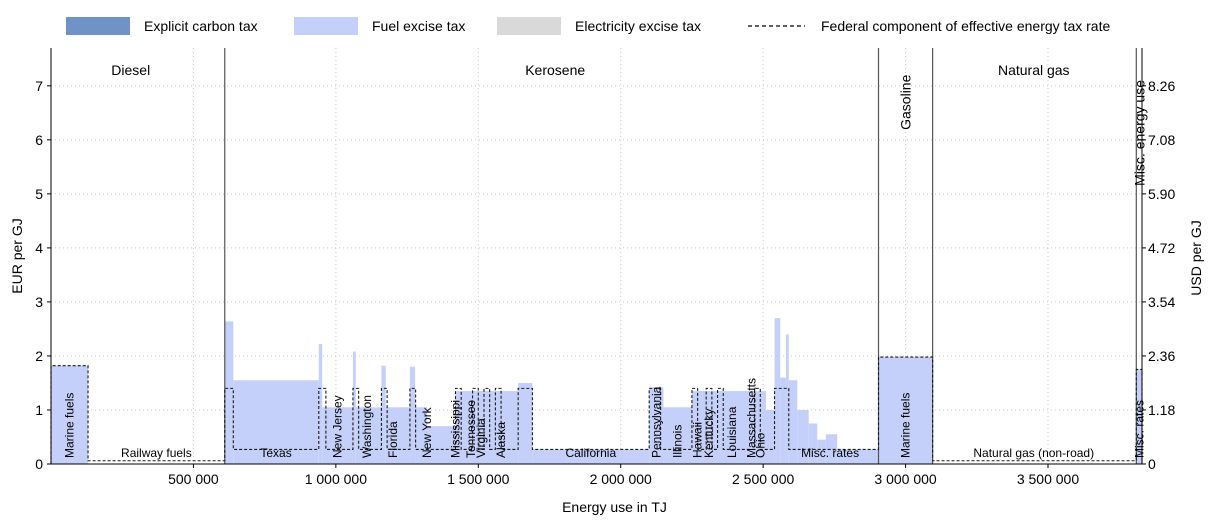  What do you see at coordinates (656, 422) in the screenshot?
I see `segment-label: Pennsylvania` at bounding box center [656, 422].